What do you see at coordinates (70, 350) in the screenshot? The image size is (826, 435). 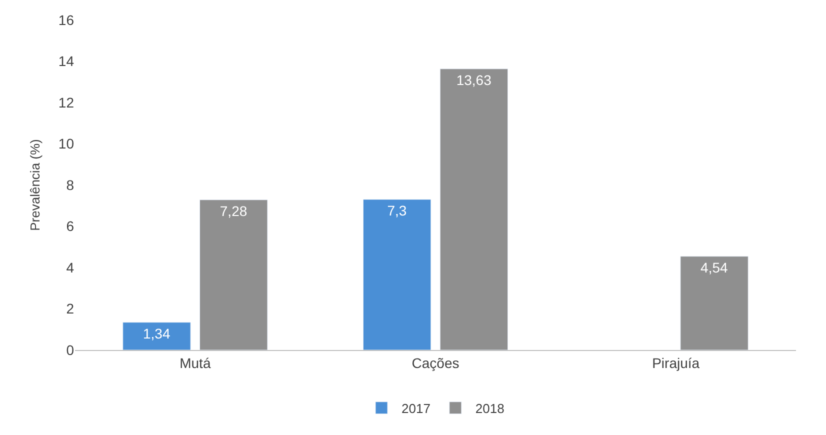 I see `y-tick-label: 0` at bounding box center [70, 350].